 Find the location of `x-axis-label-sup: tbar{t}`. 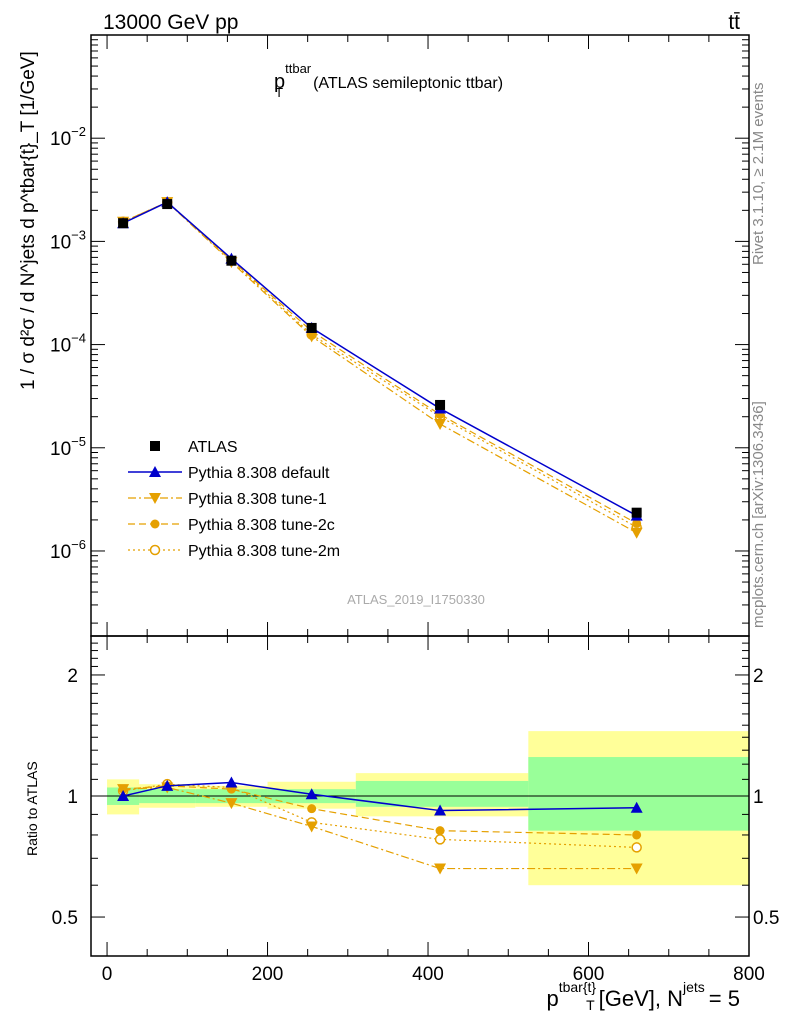

x-axis-label-sup: tbar{t} is located at coordinates (578, 987).